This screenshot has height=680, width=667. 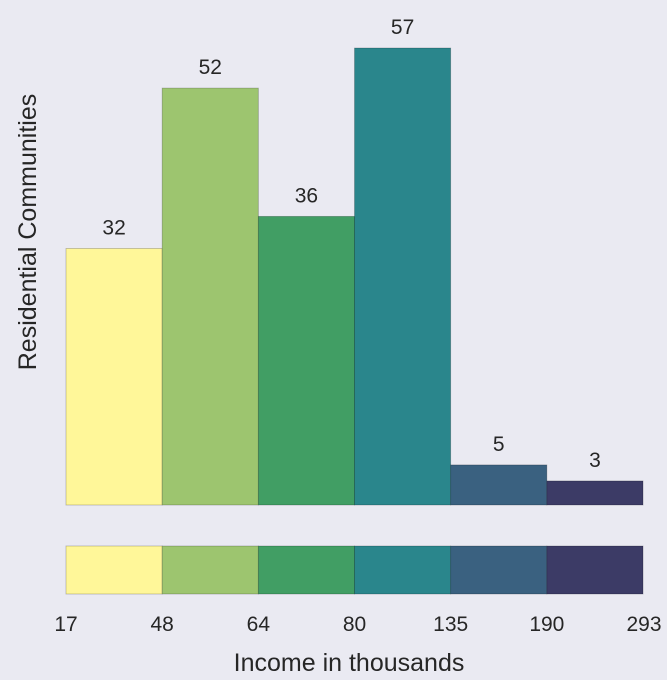 What do you see at coordinates (402, 27) in the screenshot?
I see `bar-value-label: 57` at bounding box center [402, 27].